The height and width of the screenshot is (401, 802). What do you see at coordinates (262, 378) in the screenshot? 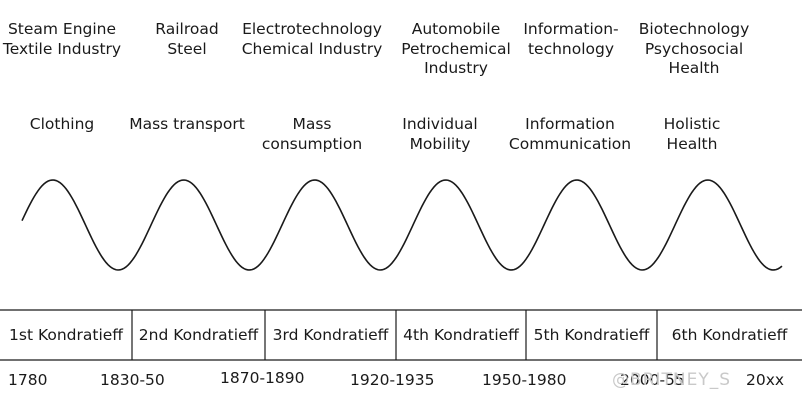
I see `period-label-3: 1870-1890` at bounding box center [262, 378].